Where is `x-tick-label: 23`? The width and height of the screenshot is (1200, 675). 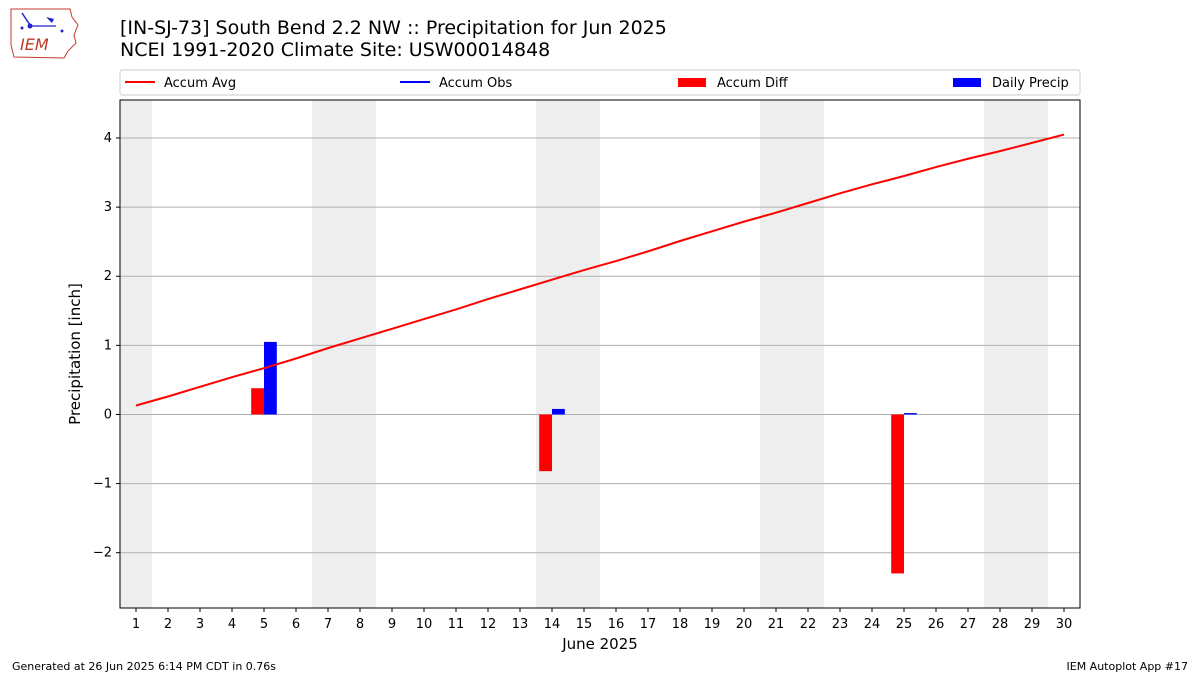
x-tick-label: 23 is located at coordinates (840, 624).